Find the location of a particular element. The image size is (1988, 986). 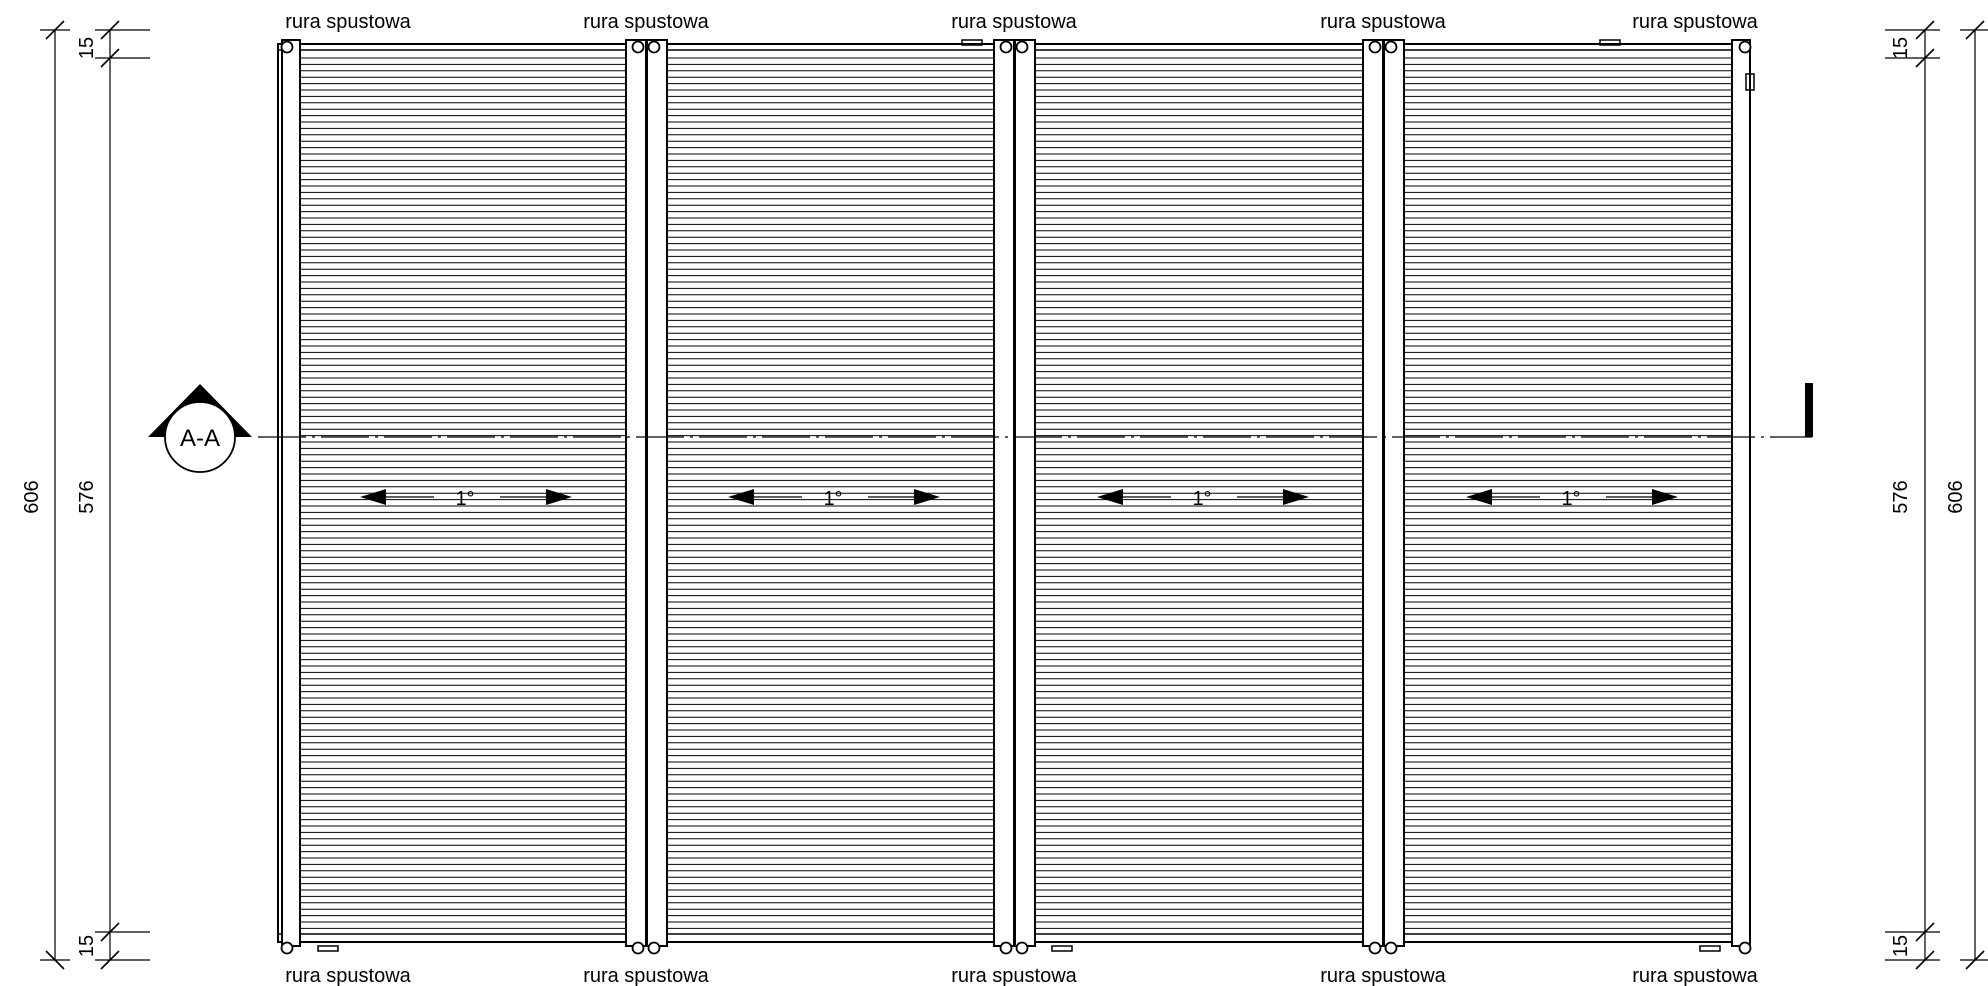

dimension-edge-right-top: 15 is located at coordinates (1901, 48).